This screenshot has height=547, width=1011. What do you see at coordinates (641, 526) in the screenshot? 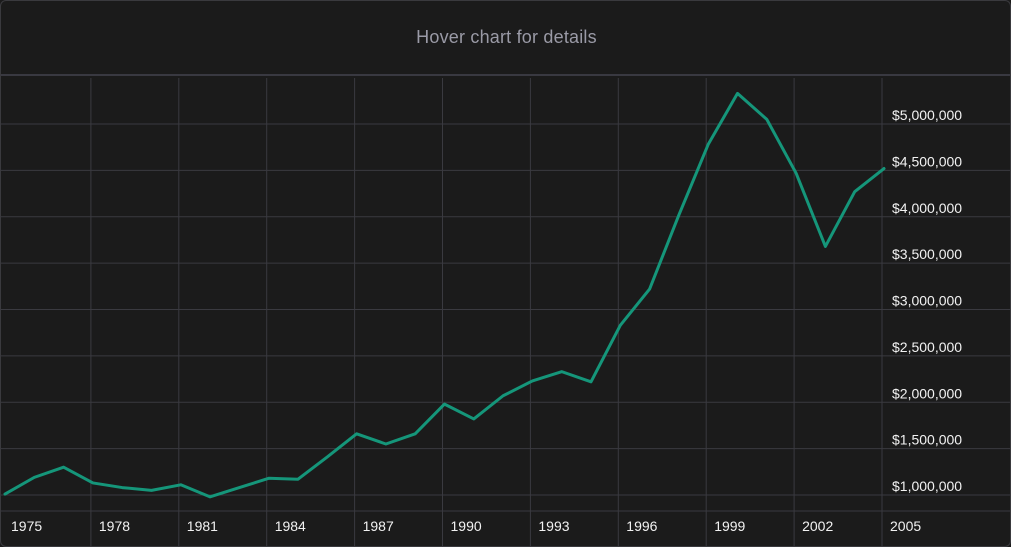
I see `x-tick-label: 1996` at bounding box center [641, 526].